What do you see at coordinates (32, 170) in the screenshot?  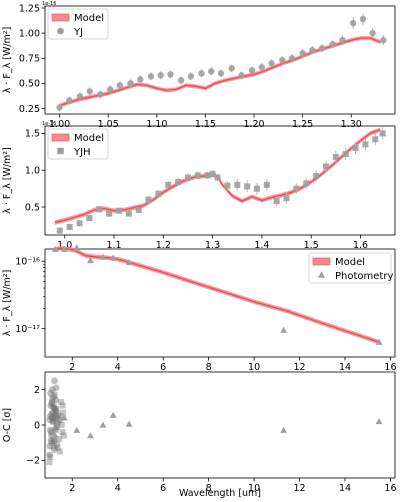 I see `y-tick-label: 1.0` at bounding box center [32, 170].